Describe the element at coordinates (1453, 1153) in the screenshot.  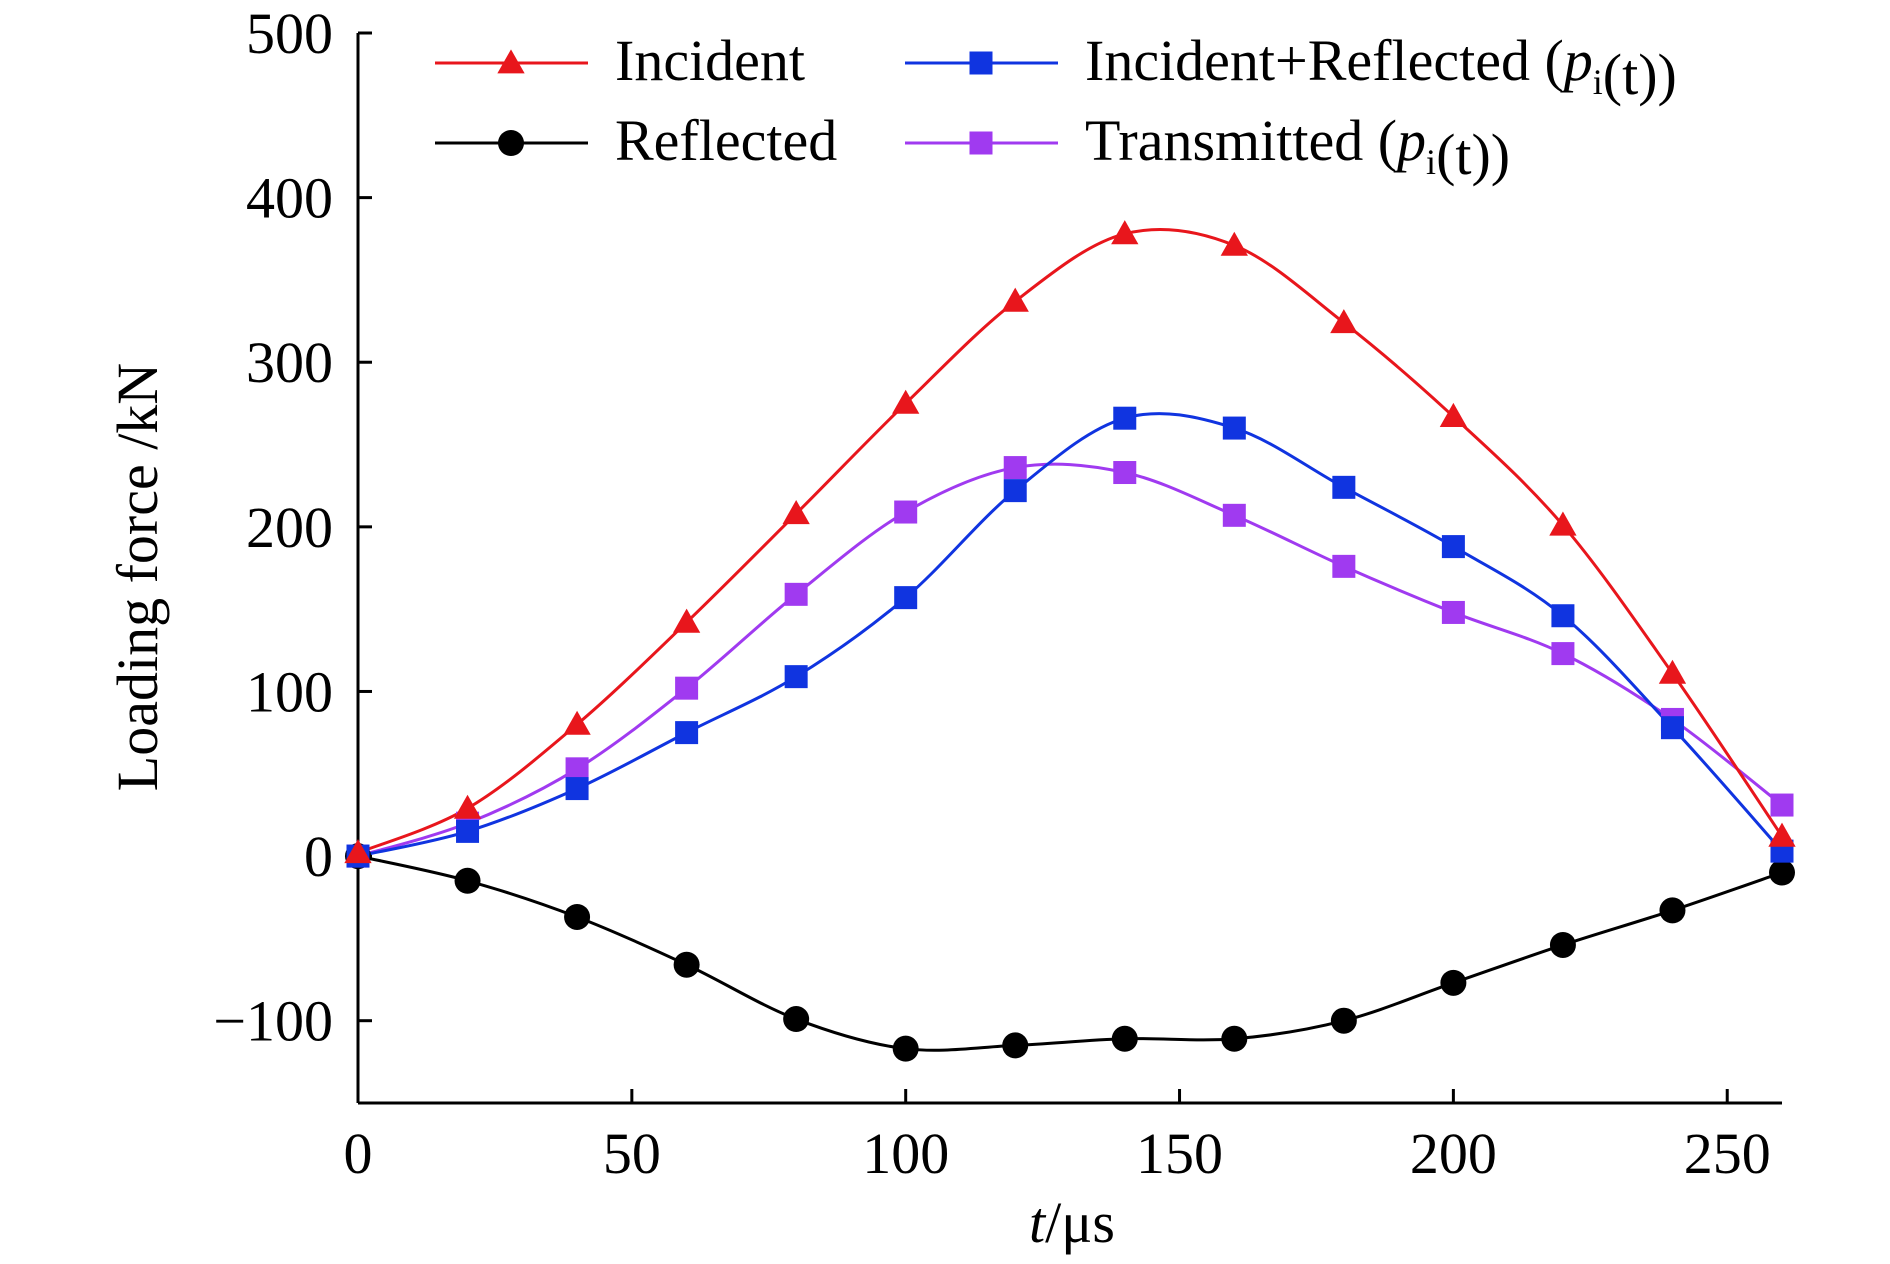
I see `x-tick-label: 200` at that location.